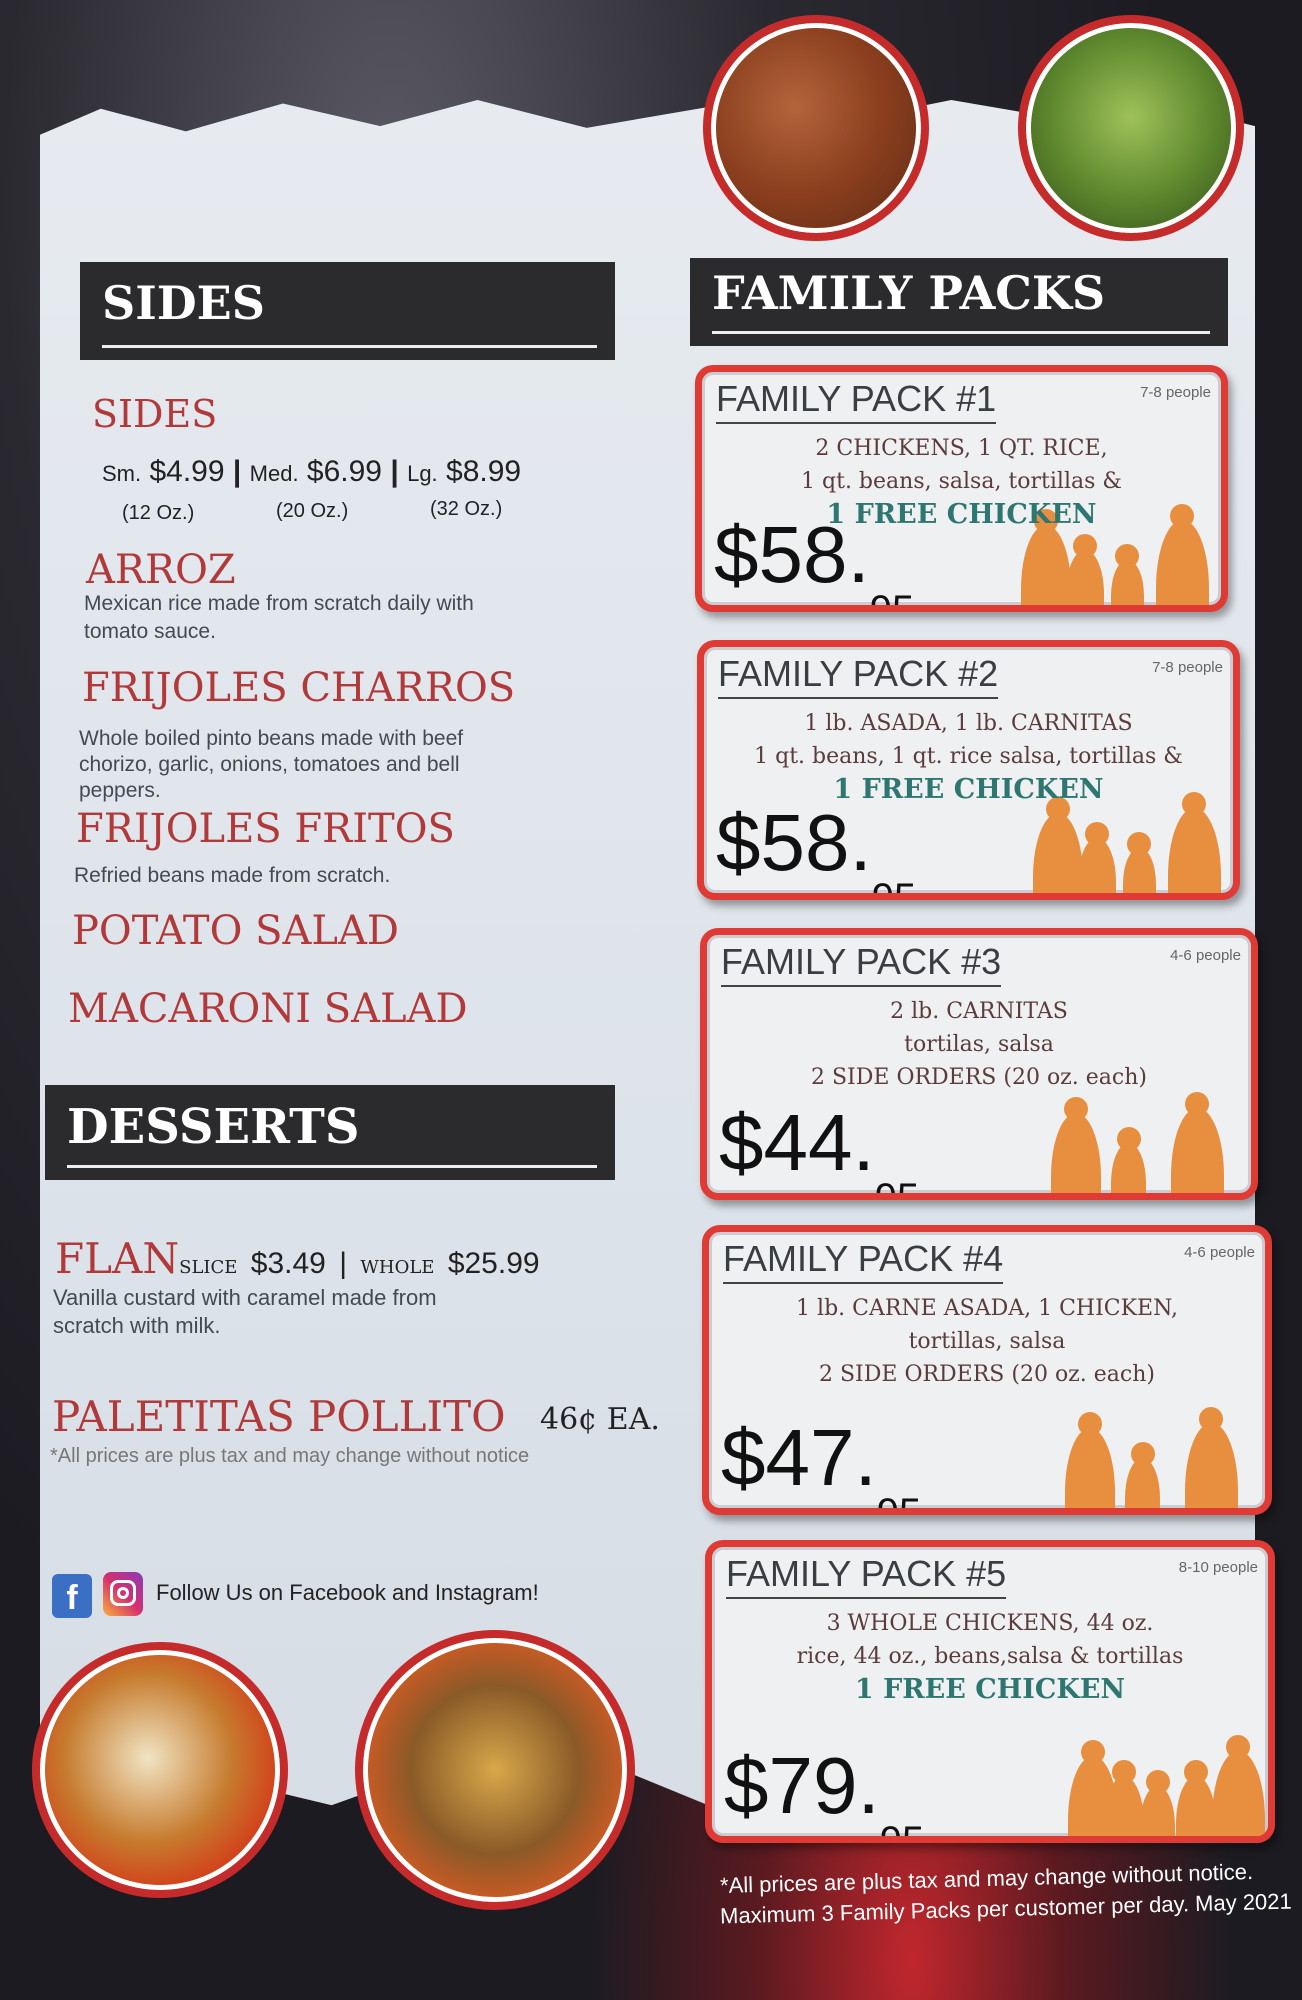 This screenshot has height=2000, width=1302. I want to click on pack-price: $47.95+Tax, so click(834, 1463).